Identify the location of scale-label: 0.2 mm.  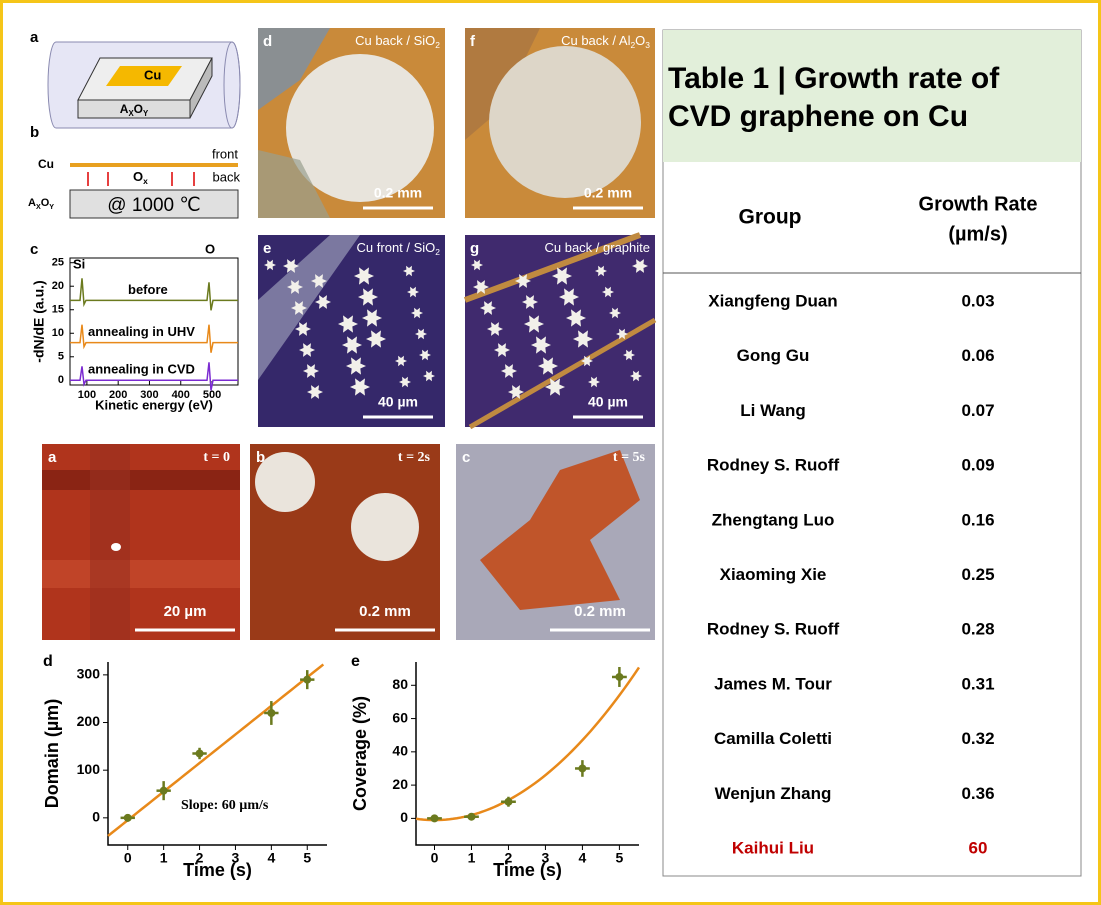
(608, 193).